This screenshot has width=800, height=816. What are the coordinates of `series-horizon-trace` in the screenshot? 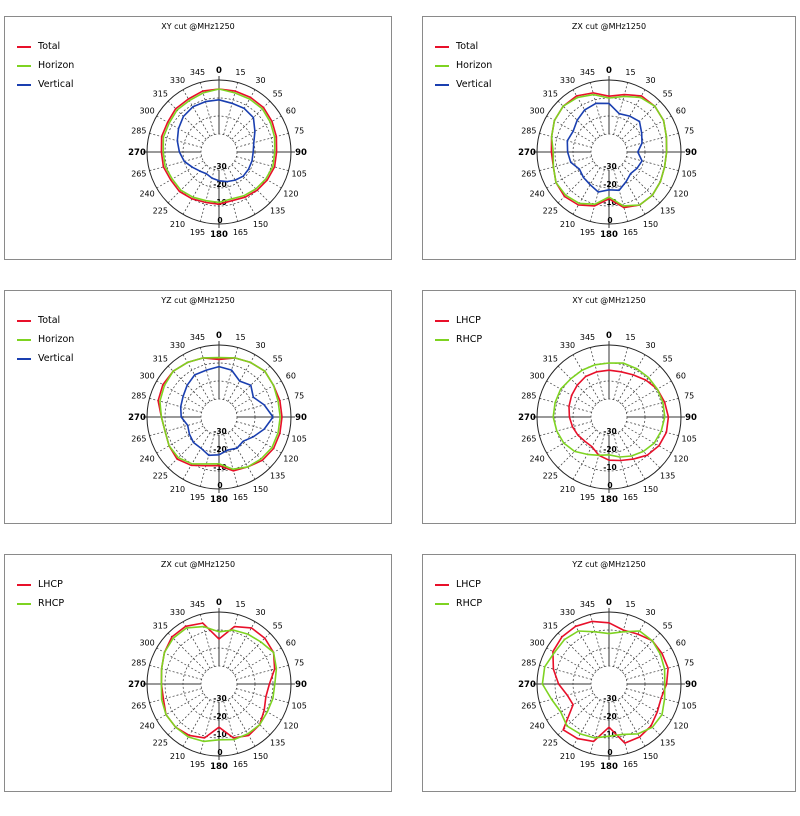 It's located at (220, 413).